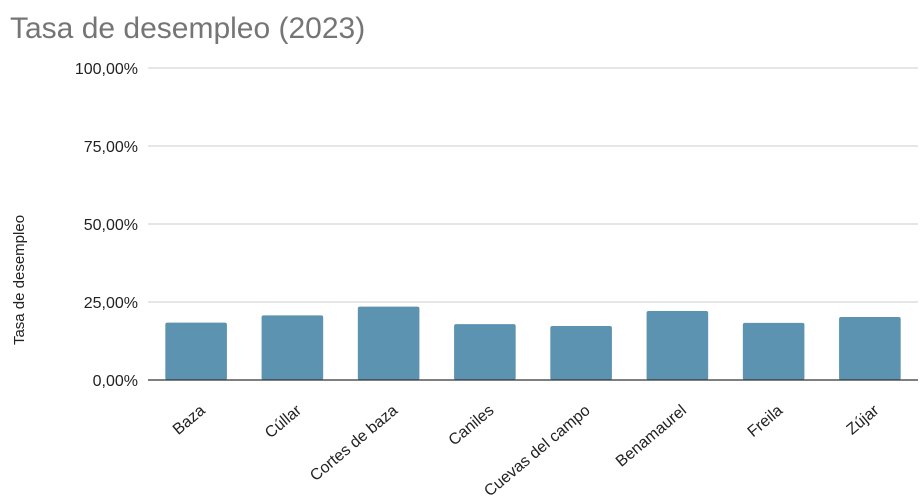  Describe the element at coordinates (283, 422) in the screenshot. I see `x-category-label: Cúllar` at that location.